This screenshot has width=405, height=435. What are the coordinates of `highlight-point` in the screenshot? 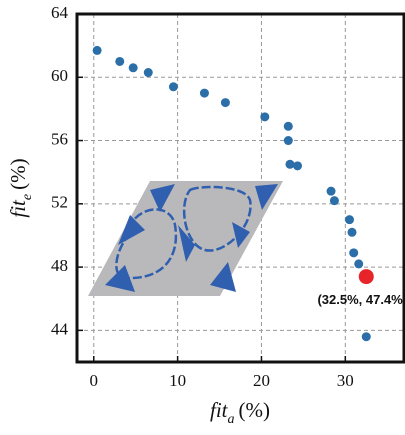 It's located at (366, 277).